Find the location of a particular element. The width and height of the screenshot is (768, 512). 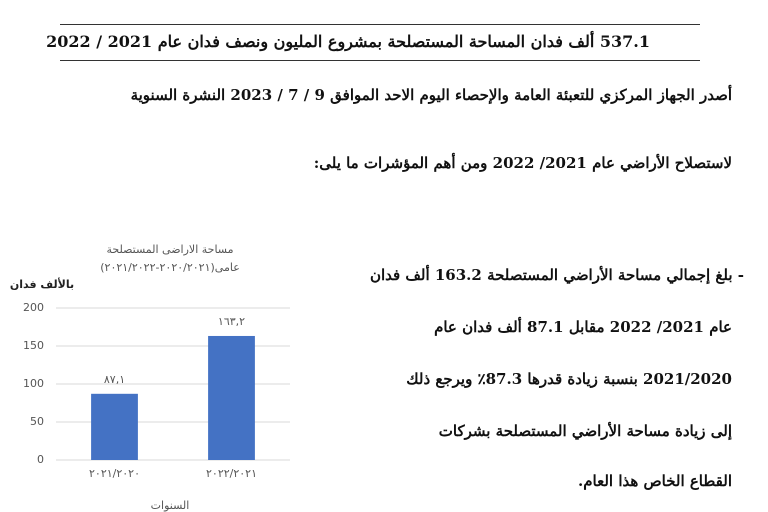

bullet-line: إلى زيادة مساحة الأراضي المستصلحة بشركات is located at coordinates (585, 431).